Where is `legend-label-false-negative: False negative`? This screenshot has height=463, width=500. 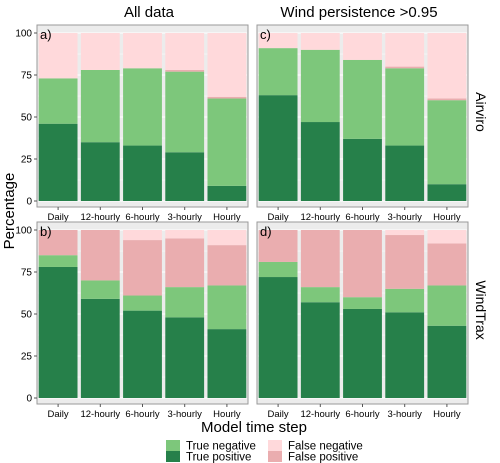
legend-label-false-negative: False negative is located at coordinates (325, 447).